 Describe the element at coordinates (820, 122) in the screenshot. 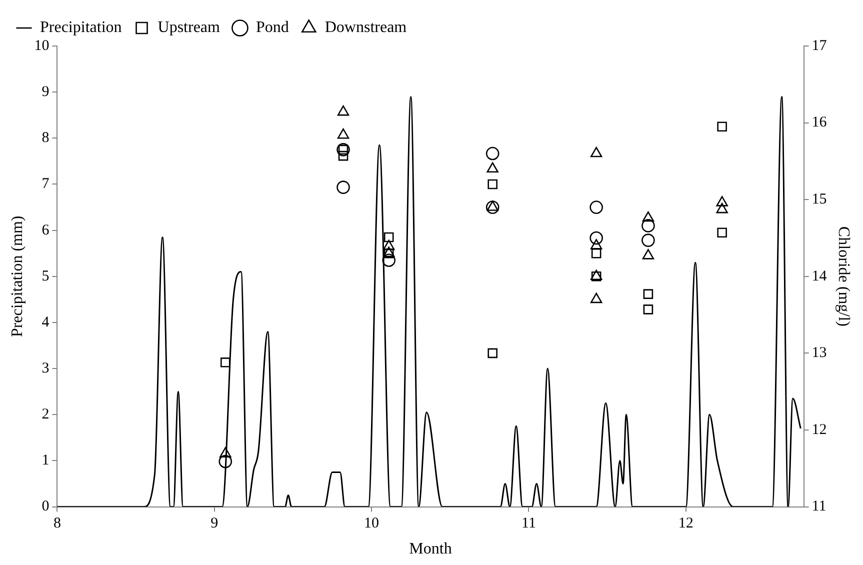

I see `y2-tick-label: 16` at that location.